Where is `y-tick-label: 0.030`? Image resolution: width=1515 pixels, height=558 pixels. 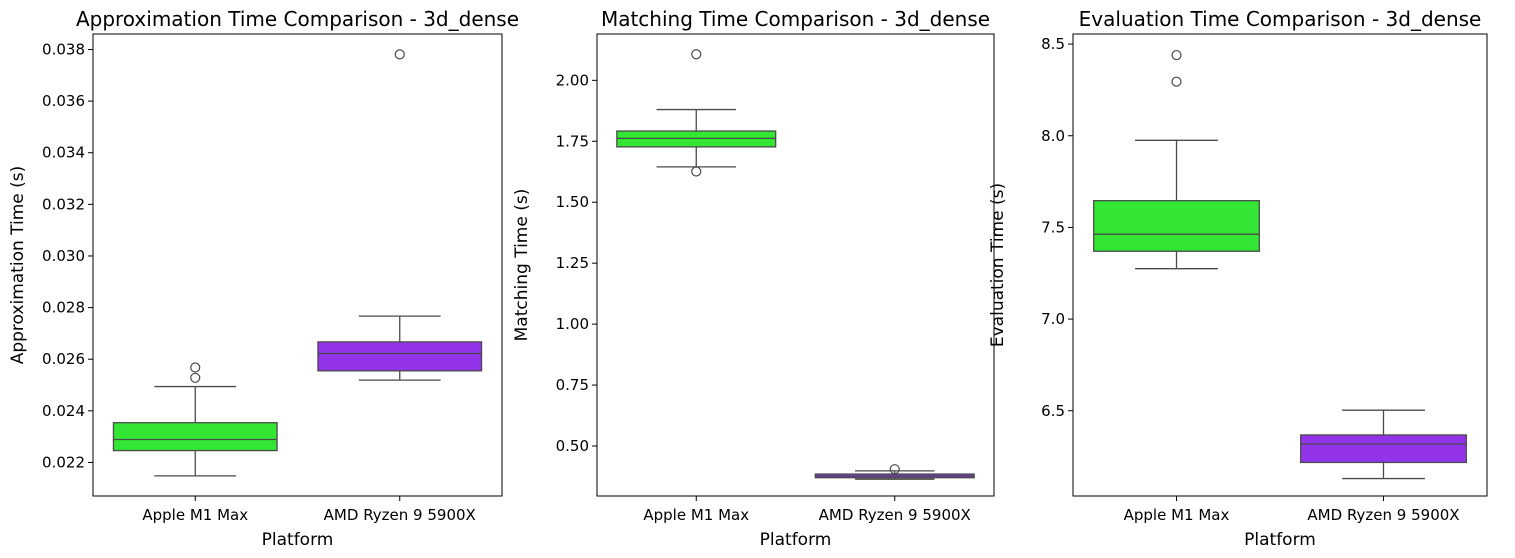 y-tick-label: 0.030 is located at coordinates (63, 256).